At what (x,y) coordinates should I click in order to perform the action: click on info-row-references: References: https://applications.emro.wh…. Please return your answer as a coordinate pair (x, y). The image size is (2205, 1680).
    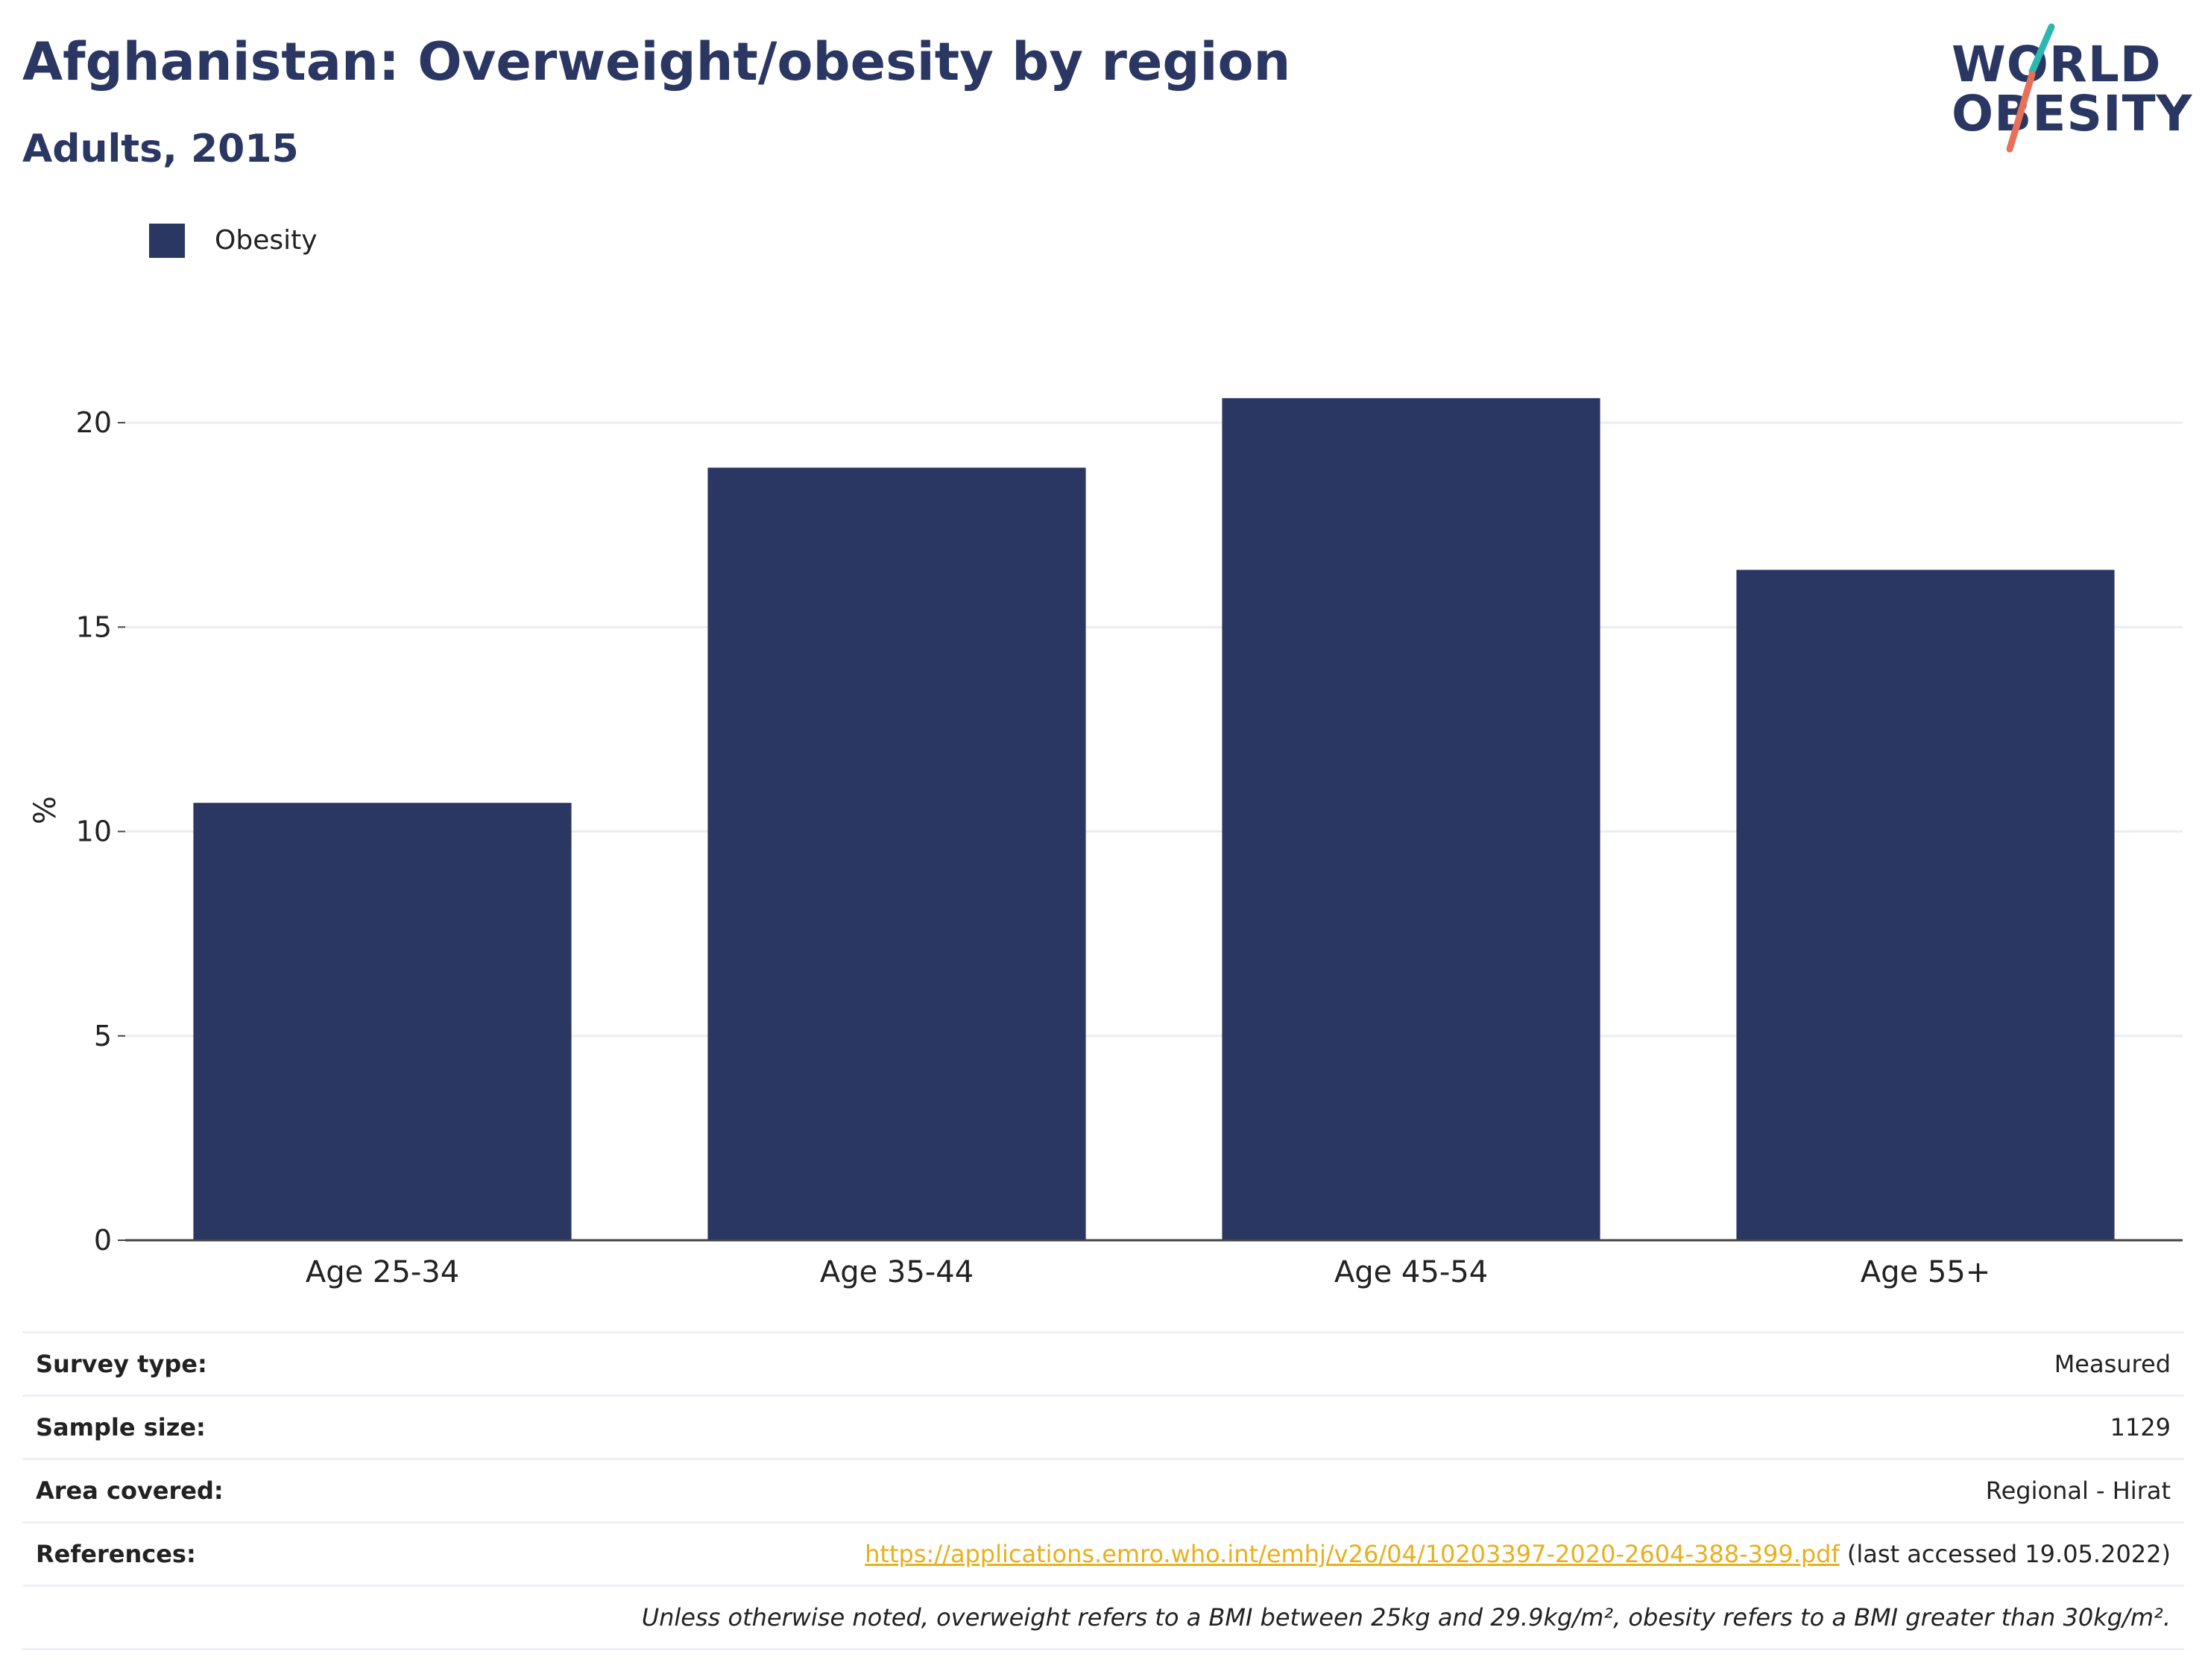
    Looking at the image, I should click on (1103, 1553).